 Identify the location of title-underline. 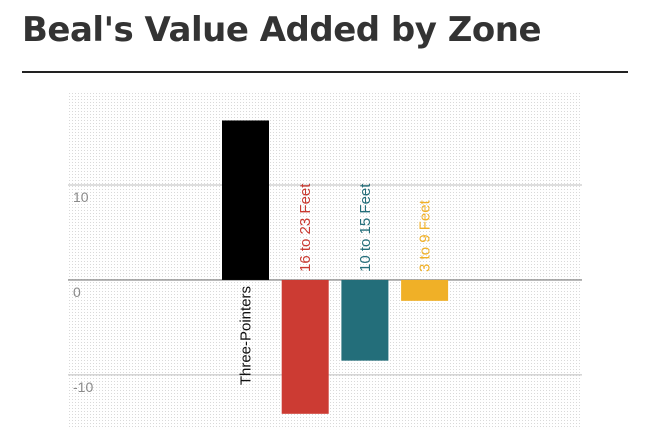
(325, 72).